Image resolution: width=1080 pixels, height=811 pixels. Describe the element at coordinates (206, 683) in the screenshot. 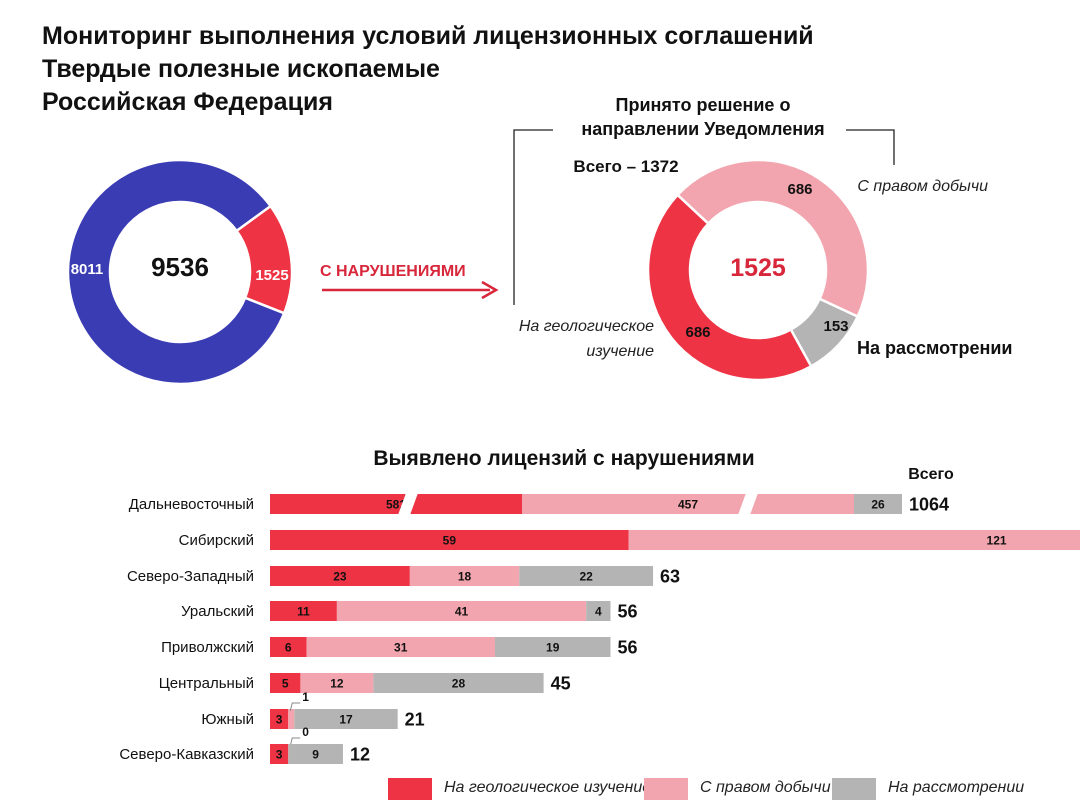

I see `bar-category-label: Центральный` at that location.